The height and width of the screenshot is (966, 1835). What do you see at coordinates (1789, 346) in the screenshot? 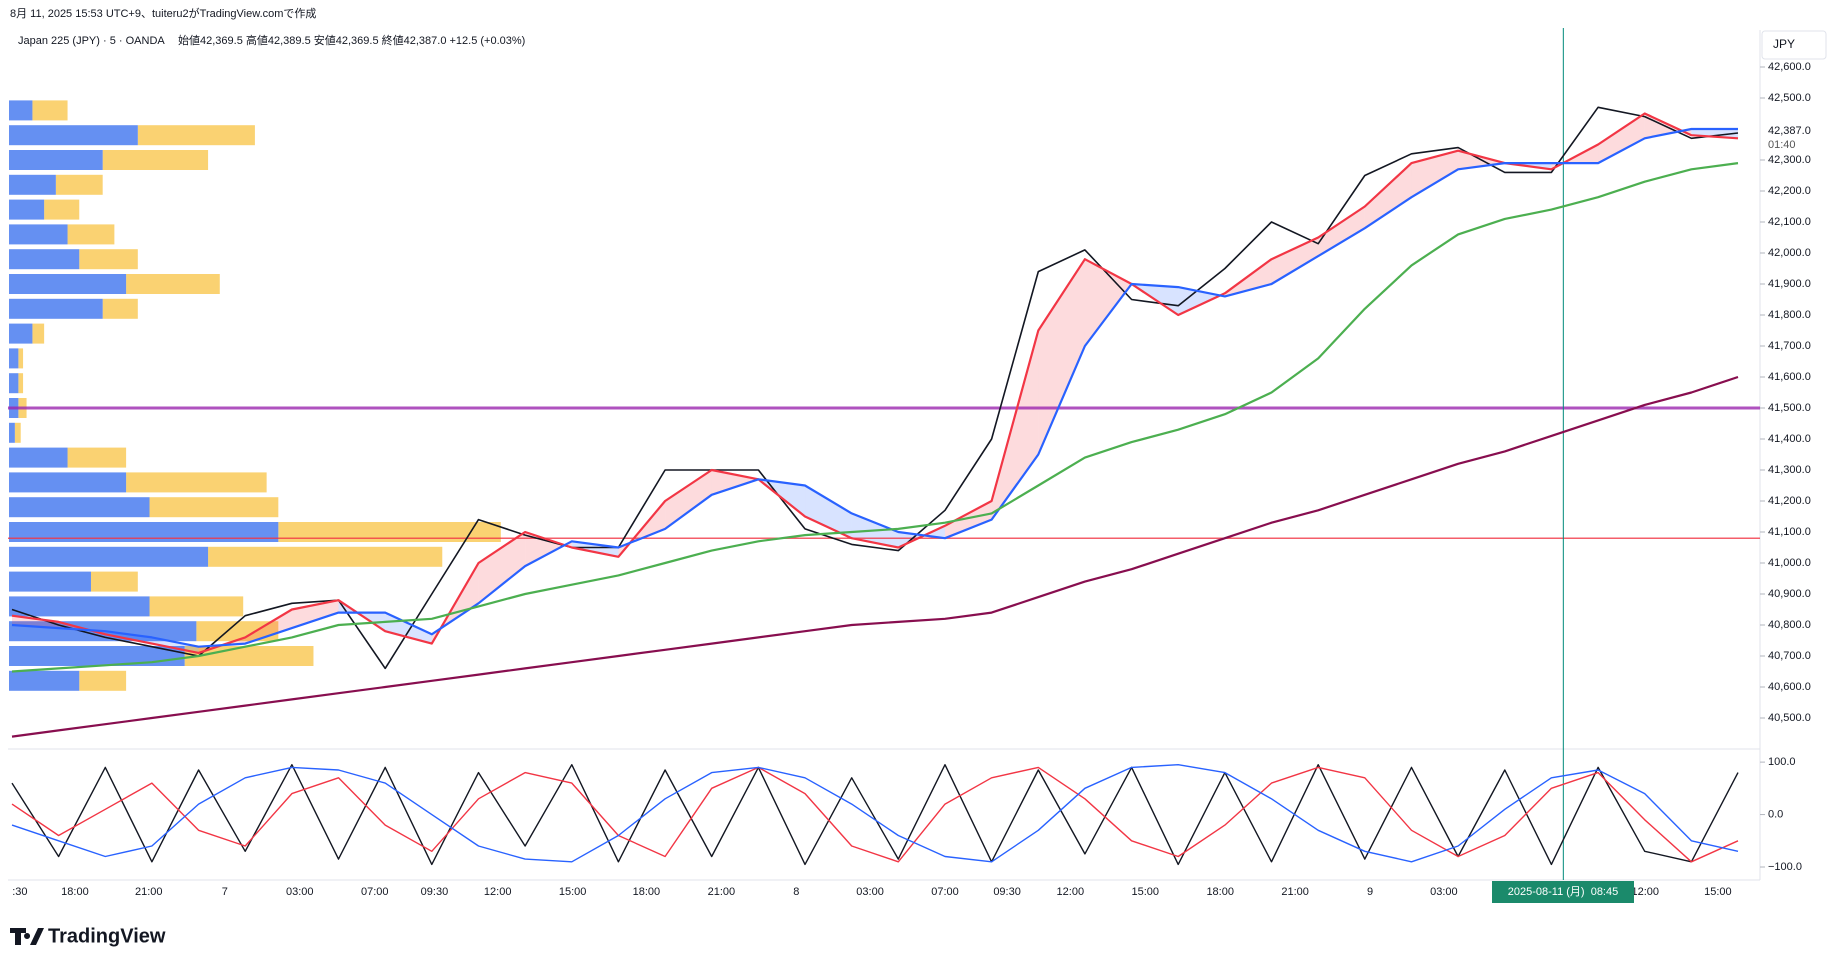
I see `y-tick-label: 41,700.0` at bounding box center [1789, 346].